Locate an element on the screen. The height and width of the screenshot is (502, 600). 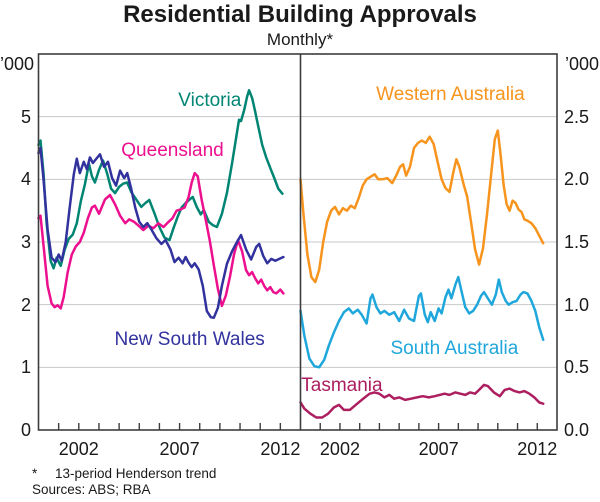
series-line-queensland is located at coordinates (161, 240).